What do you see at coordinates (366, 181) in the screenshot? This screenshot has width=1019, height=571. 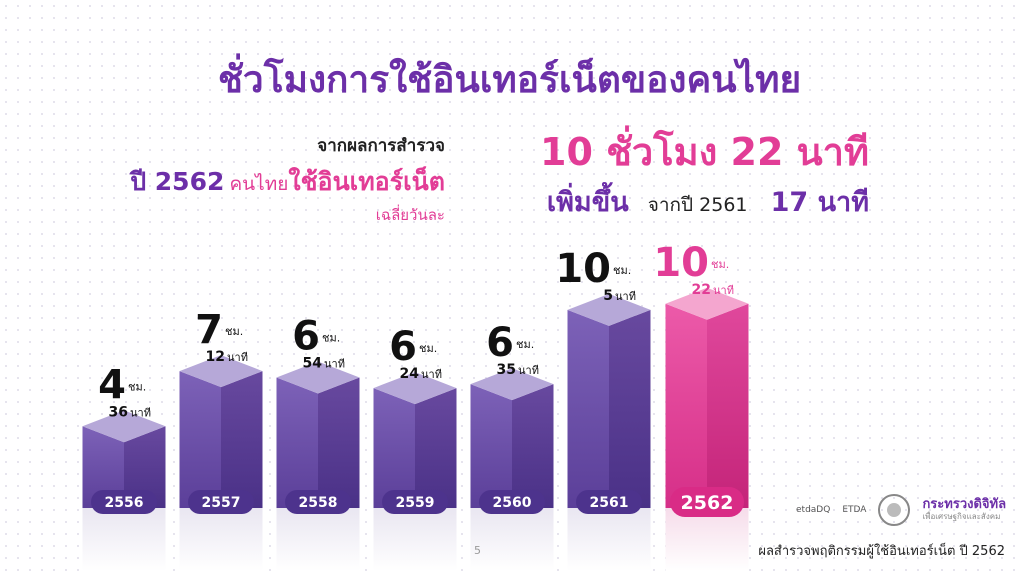 I see `survey-verb: ใช้อินเทอร์เน็ต` at bounding box center [366, 181].